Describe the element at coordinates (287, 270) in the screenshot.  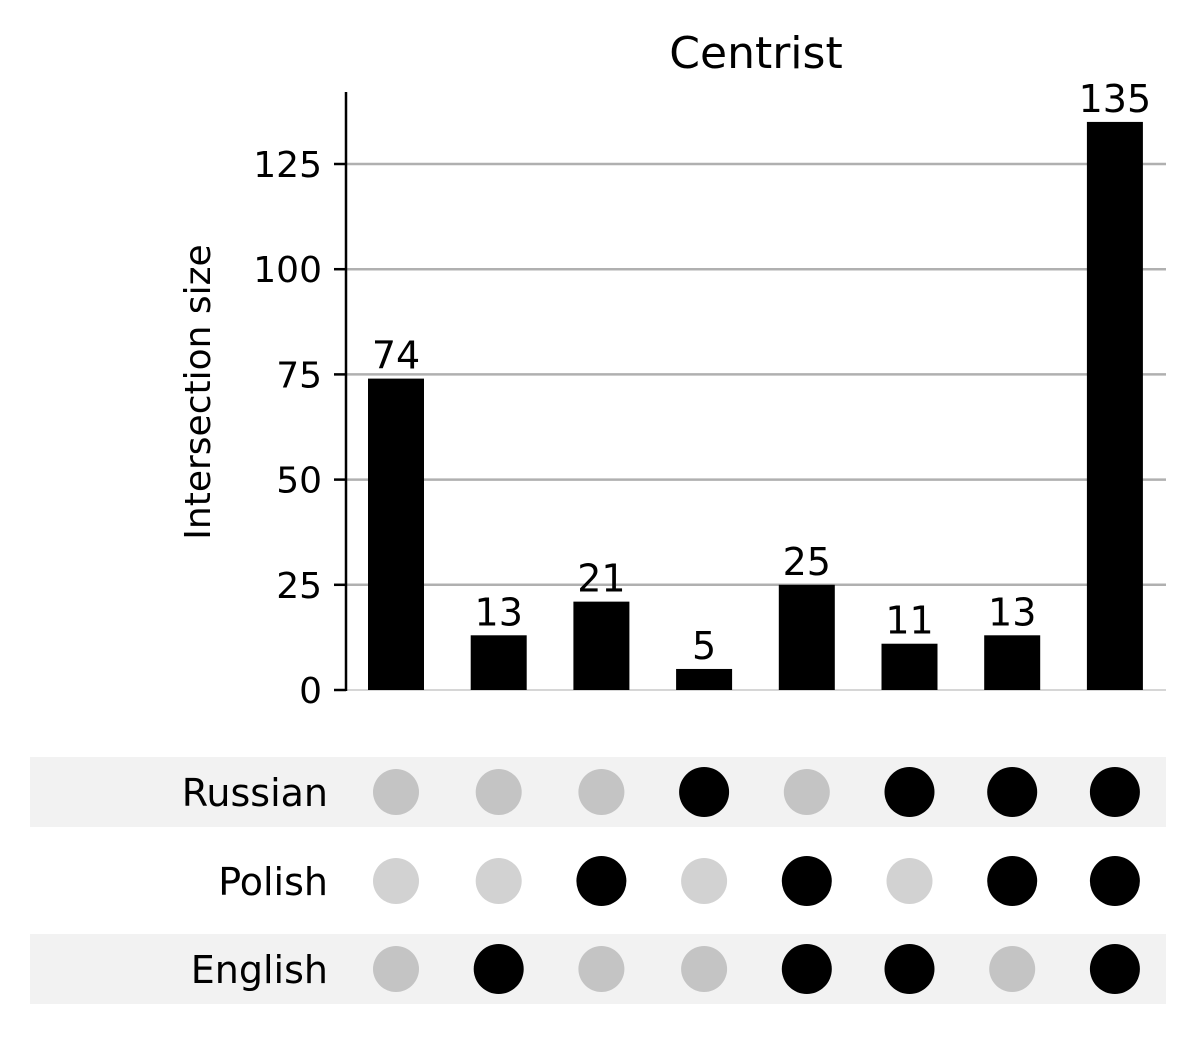
I see `y-tick-label: 100` at that location.